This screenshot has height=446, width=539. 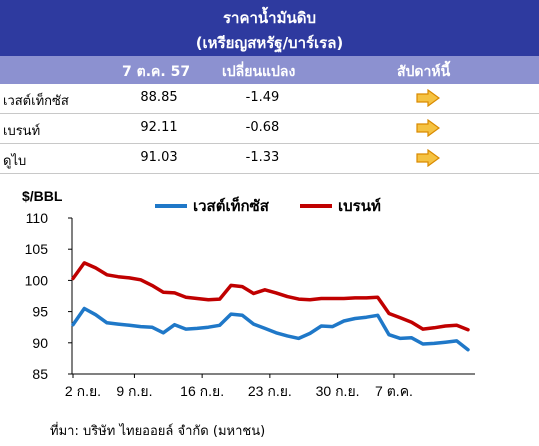 I want to click on crude-name: ดูไบ, so click(x=15, y=161).